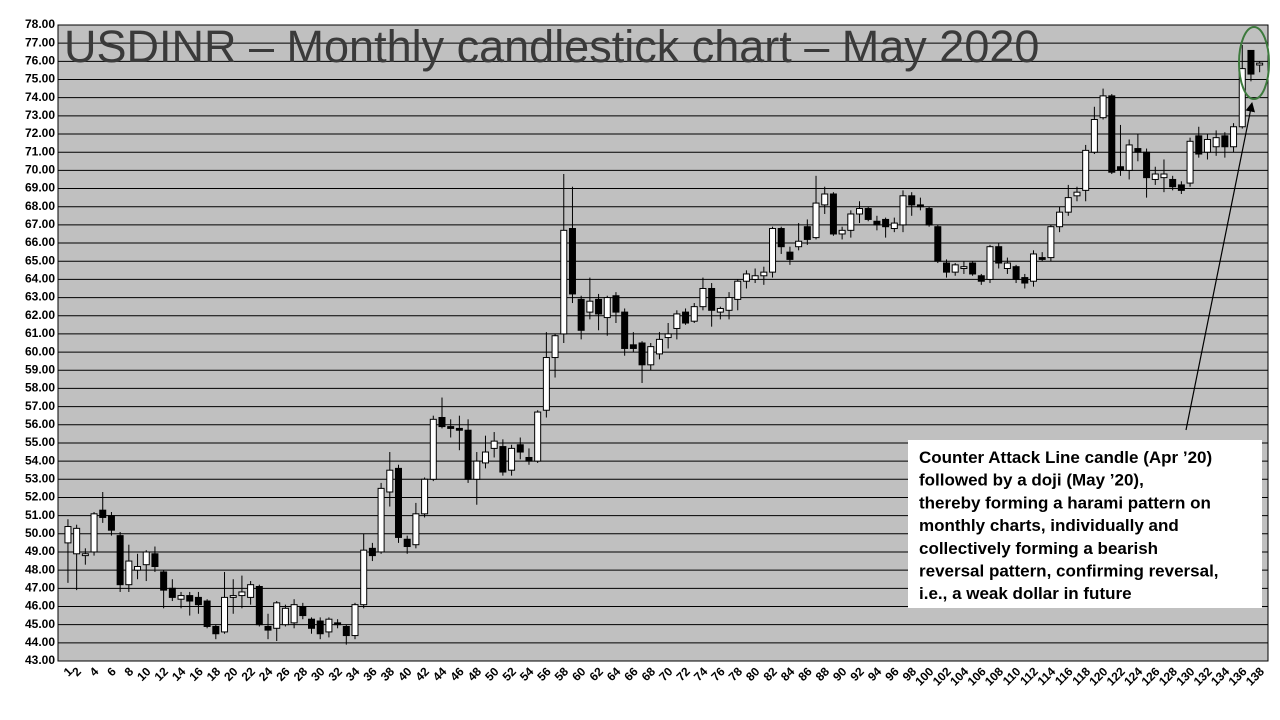 The height and width of the screenshot is (720, 1280). I want to click on y-tick-label: 70.00, so click(40, 170).